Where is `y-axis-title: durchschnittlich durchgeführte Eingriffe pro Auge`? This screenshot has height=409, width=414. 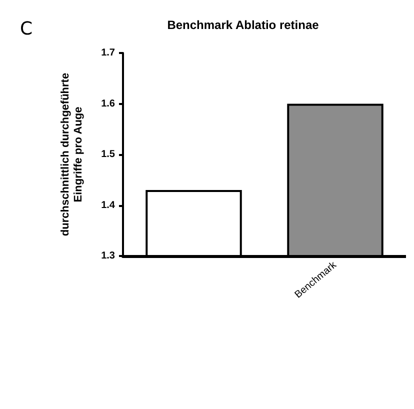
y-axis-title: durchschnittlich durchgeführte Eingriffe pro Auge is located at coordinates (72, 154).